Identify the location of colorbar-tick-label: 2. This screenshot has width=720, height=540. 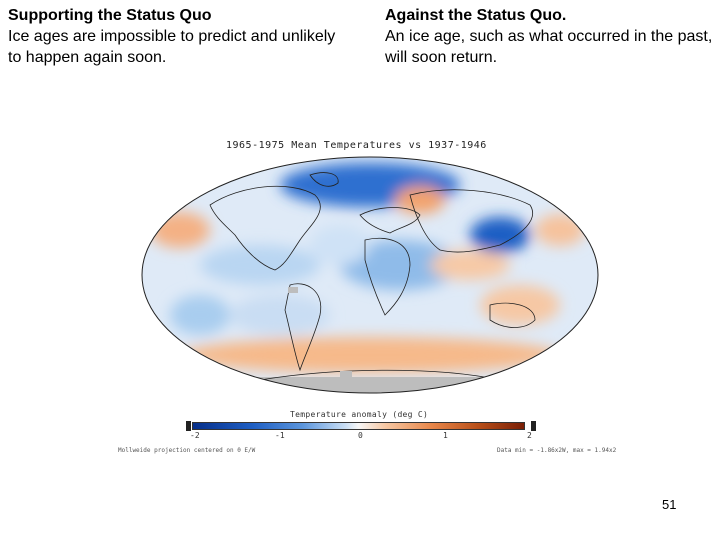
(529, 435).